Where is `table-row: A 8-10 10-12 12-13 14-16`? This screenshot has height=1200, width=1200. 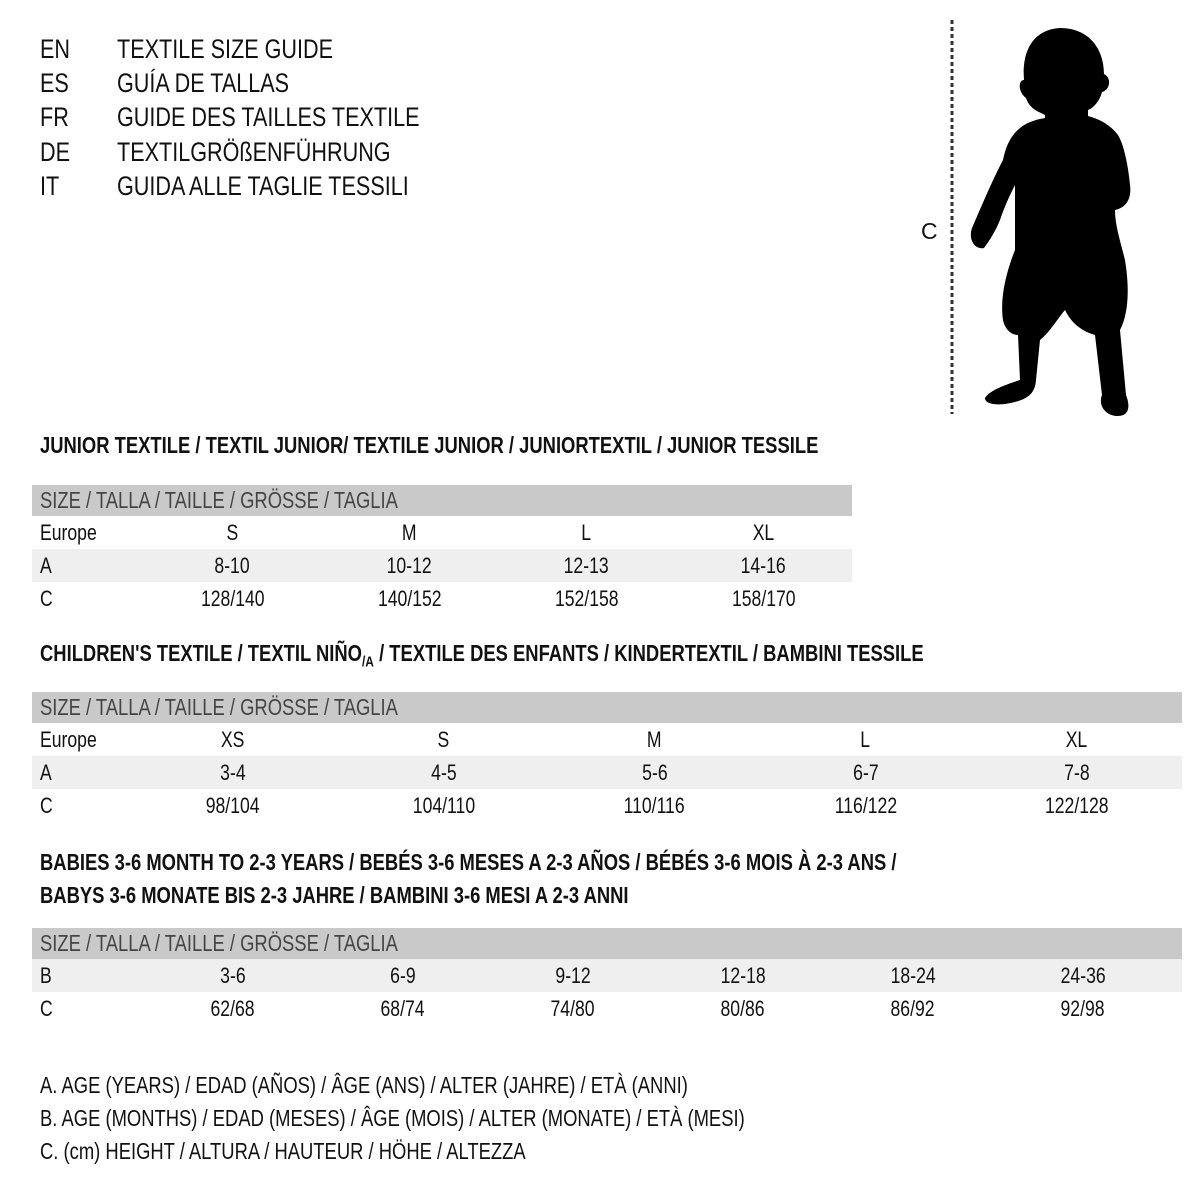 table-row: A 8-10 10-12 12-13 14-16 is located at coordinates (442, 565).